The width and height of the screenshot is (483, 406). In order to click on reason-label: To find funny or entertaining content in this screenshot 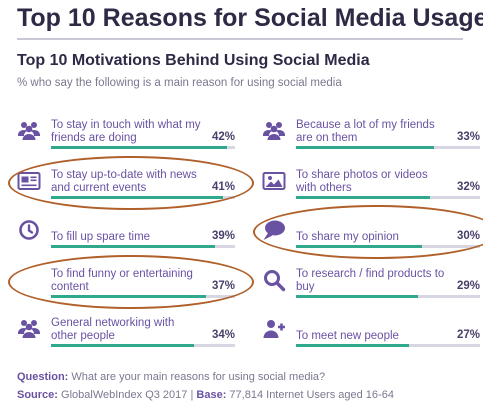, I will do `click(126, 277)`.